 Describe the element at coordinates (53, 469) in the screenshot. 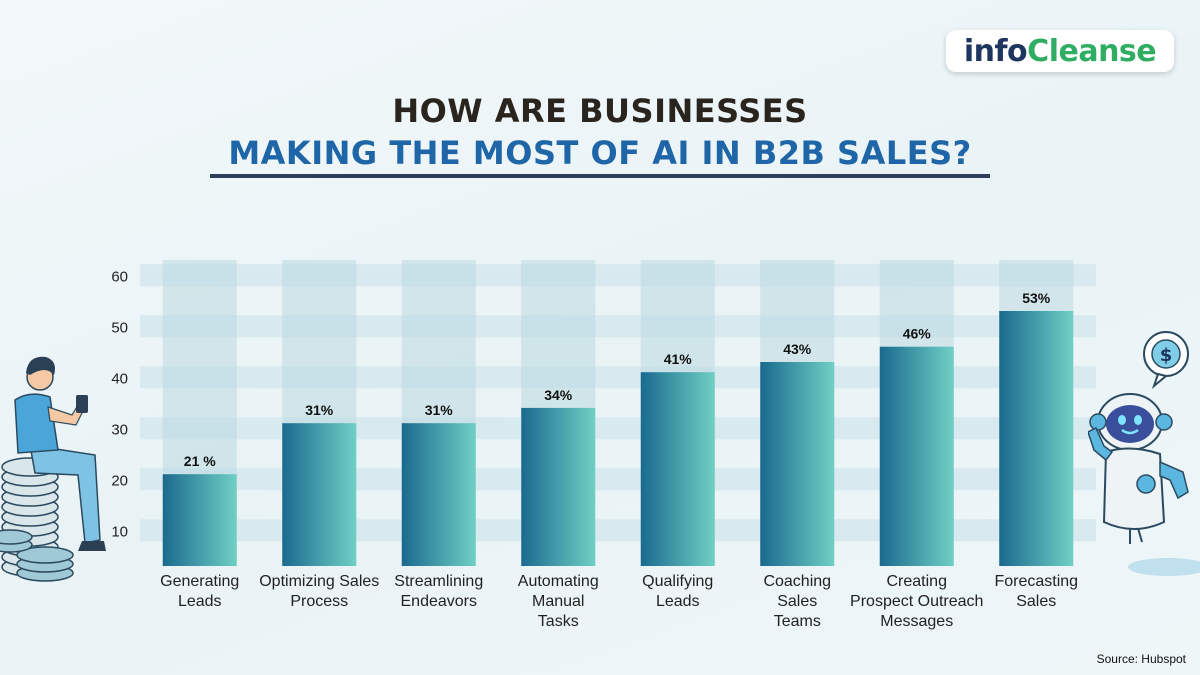

I see `person-on-coins-icon` at that location.